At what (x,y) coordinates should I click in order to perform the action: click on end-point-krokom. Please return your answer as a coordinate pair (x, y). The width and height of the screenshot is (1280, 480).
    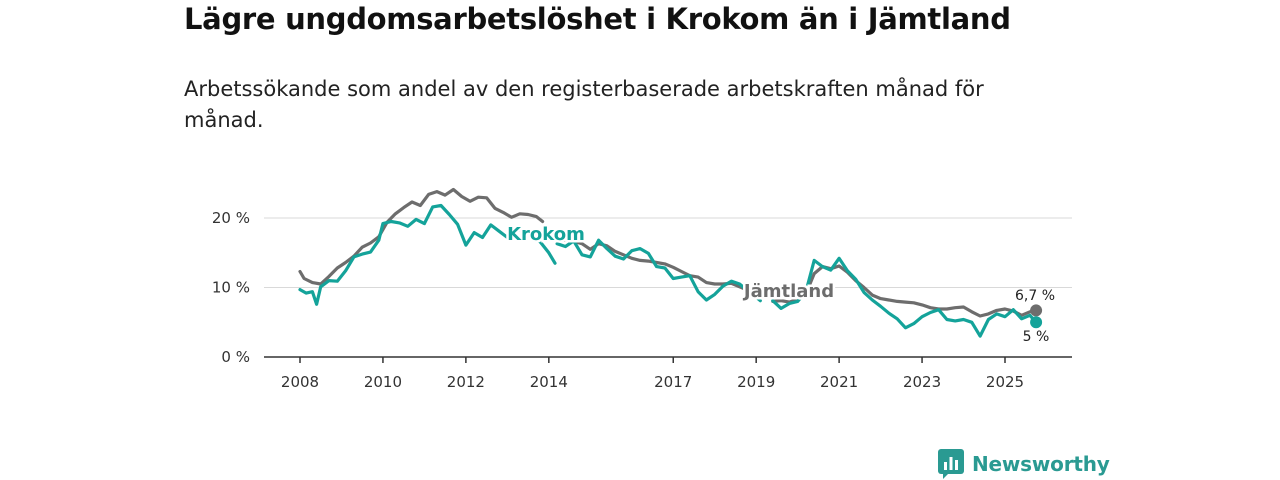
    Looking at the image, I should click on (1036, 322).